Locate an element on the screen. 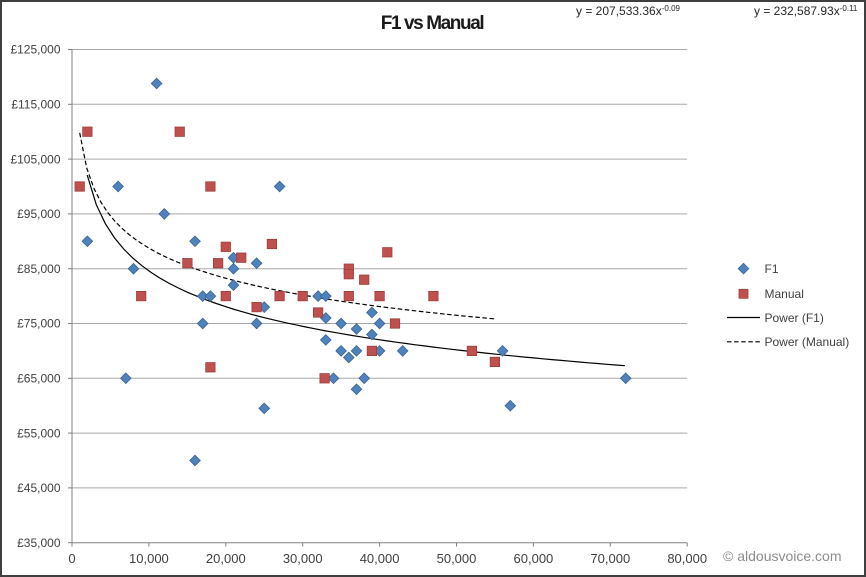 This screenshot has height=577, width=866. svg-text: 30,000 is located at coordinates (303, 558).